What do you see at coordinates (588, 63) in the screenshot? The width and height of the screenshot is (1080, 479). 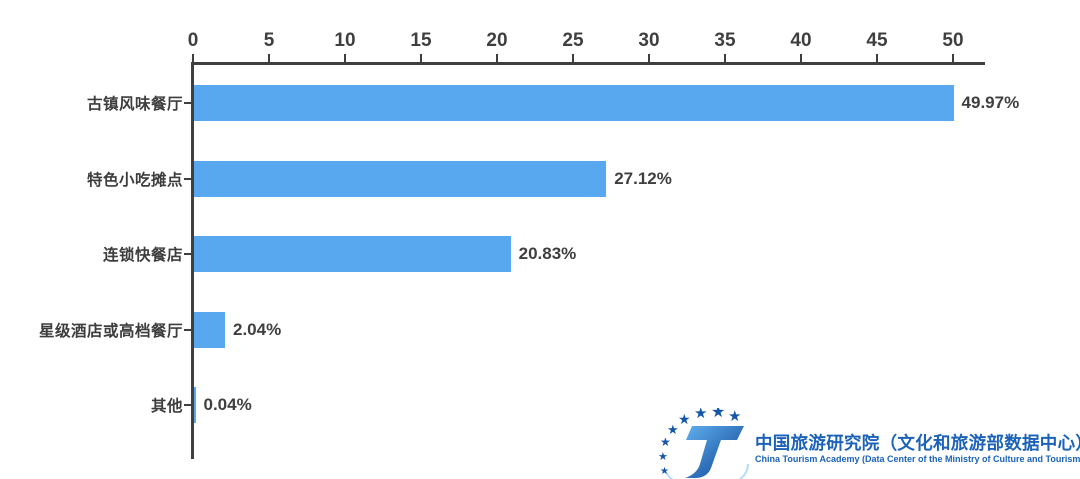 I see `x-axis-line` at bounding box center [588, 63].